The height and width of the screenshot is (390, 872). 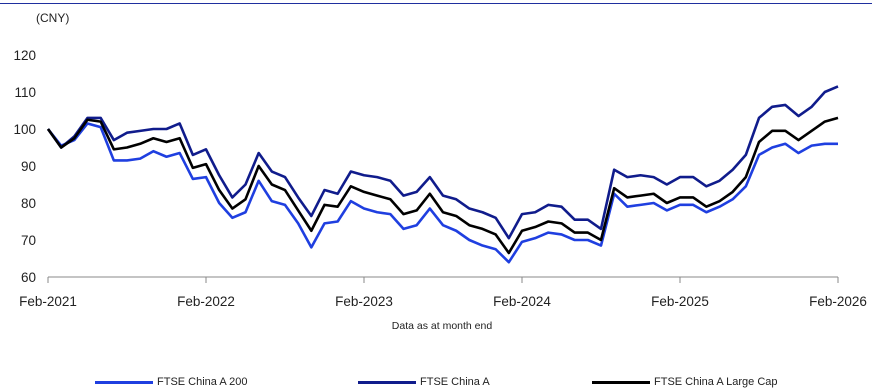 What do you see at coordinates (455, 382) in the screenshot?
I see `legend-label: FTSE China A` at bounding box center [455, 382].